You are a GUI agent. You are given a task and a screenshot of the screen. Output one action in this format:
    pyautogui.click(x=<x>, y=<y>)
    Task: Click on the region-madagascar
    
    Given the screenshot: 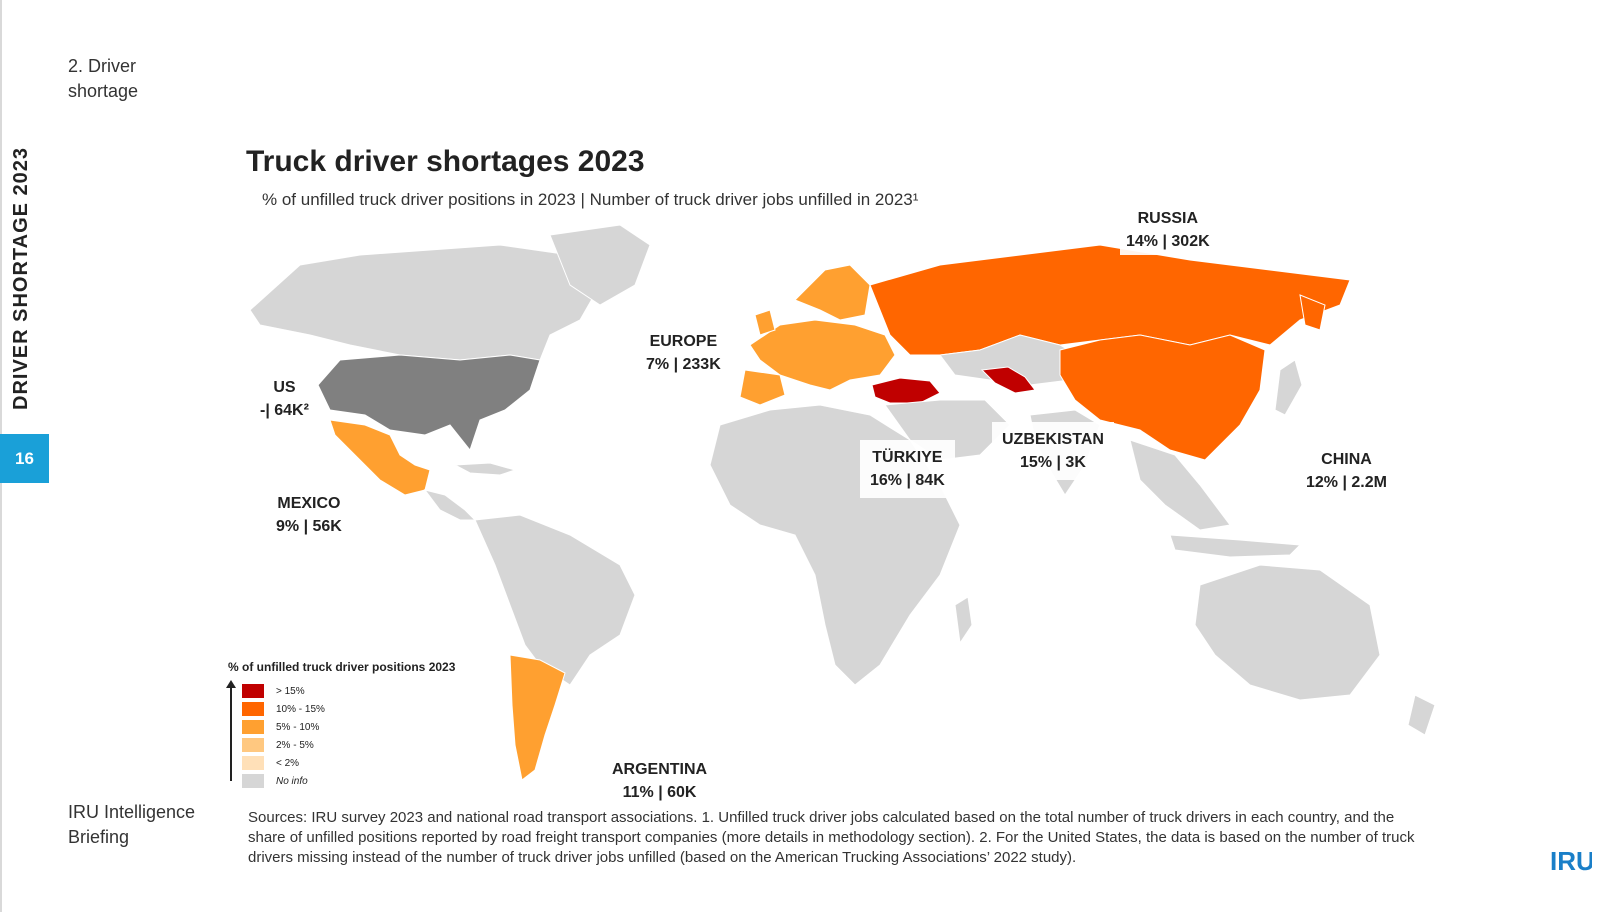 What is the action you would take?
    pyautogui.click(x=963, y=620)
    